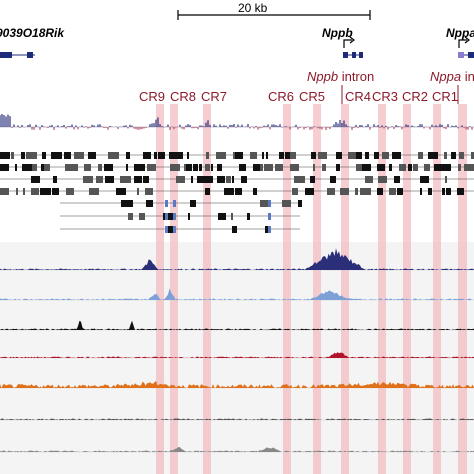 The height and width of the screenshot is (474, 474). What do you see at coordinates (281, 96) in the screenshot?
I see `region-label-cr6: CR6` at bounding box center [281, 96].